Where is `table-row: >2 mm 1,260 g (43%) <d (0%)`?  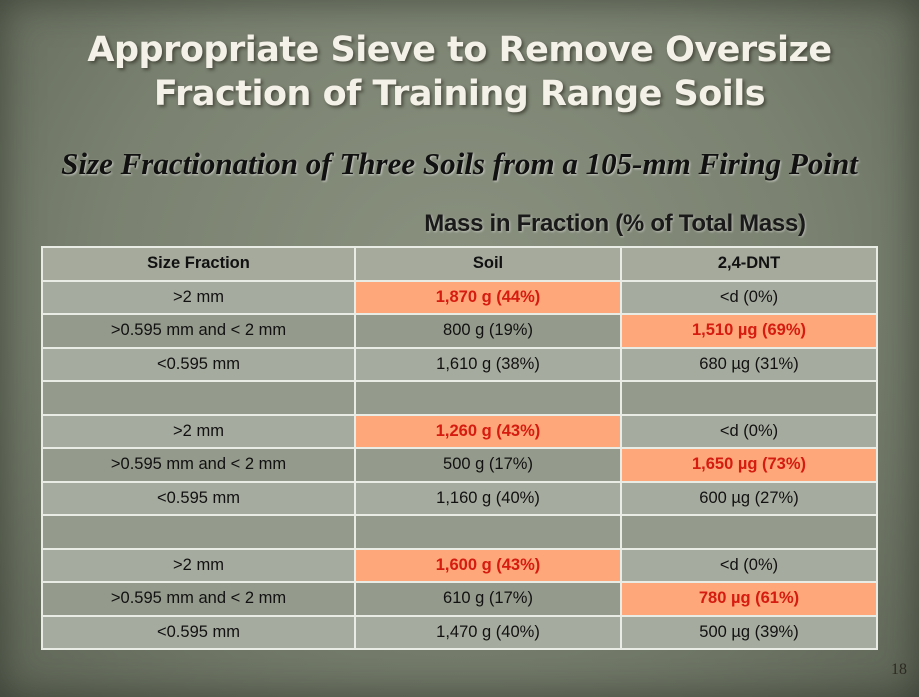 table-row: >2 mm 1,260 g (43%) <d (0%) is located at coordinates (459, 431).